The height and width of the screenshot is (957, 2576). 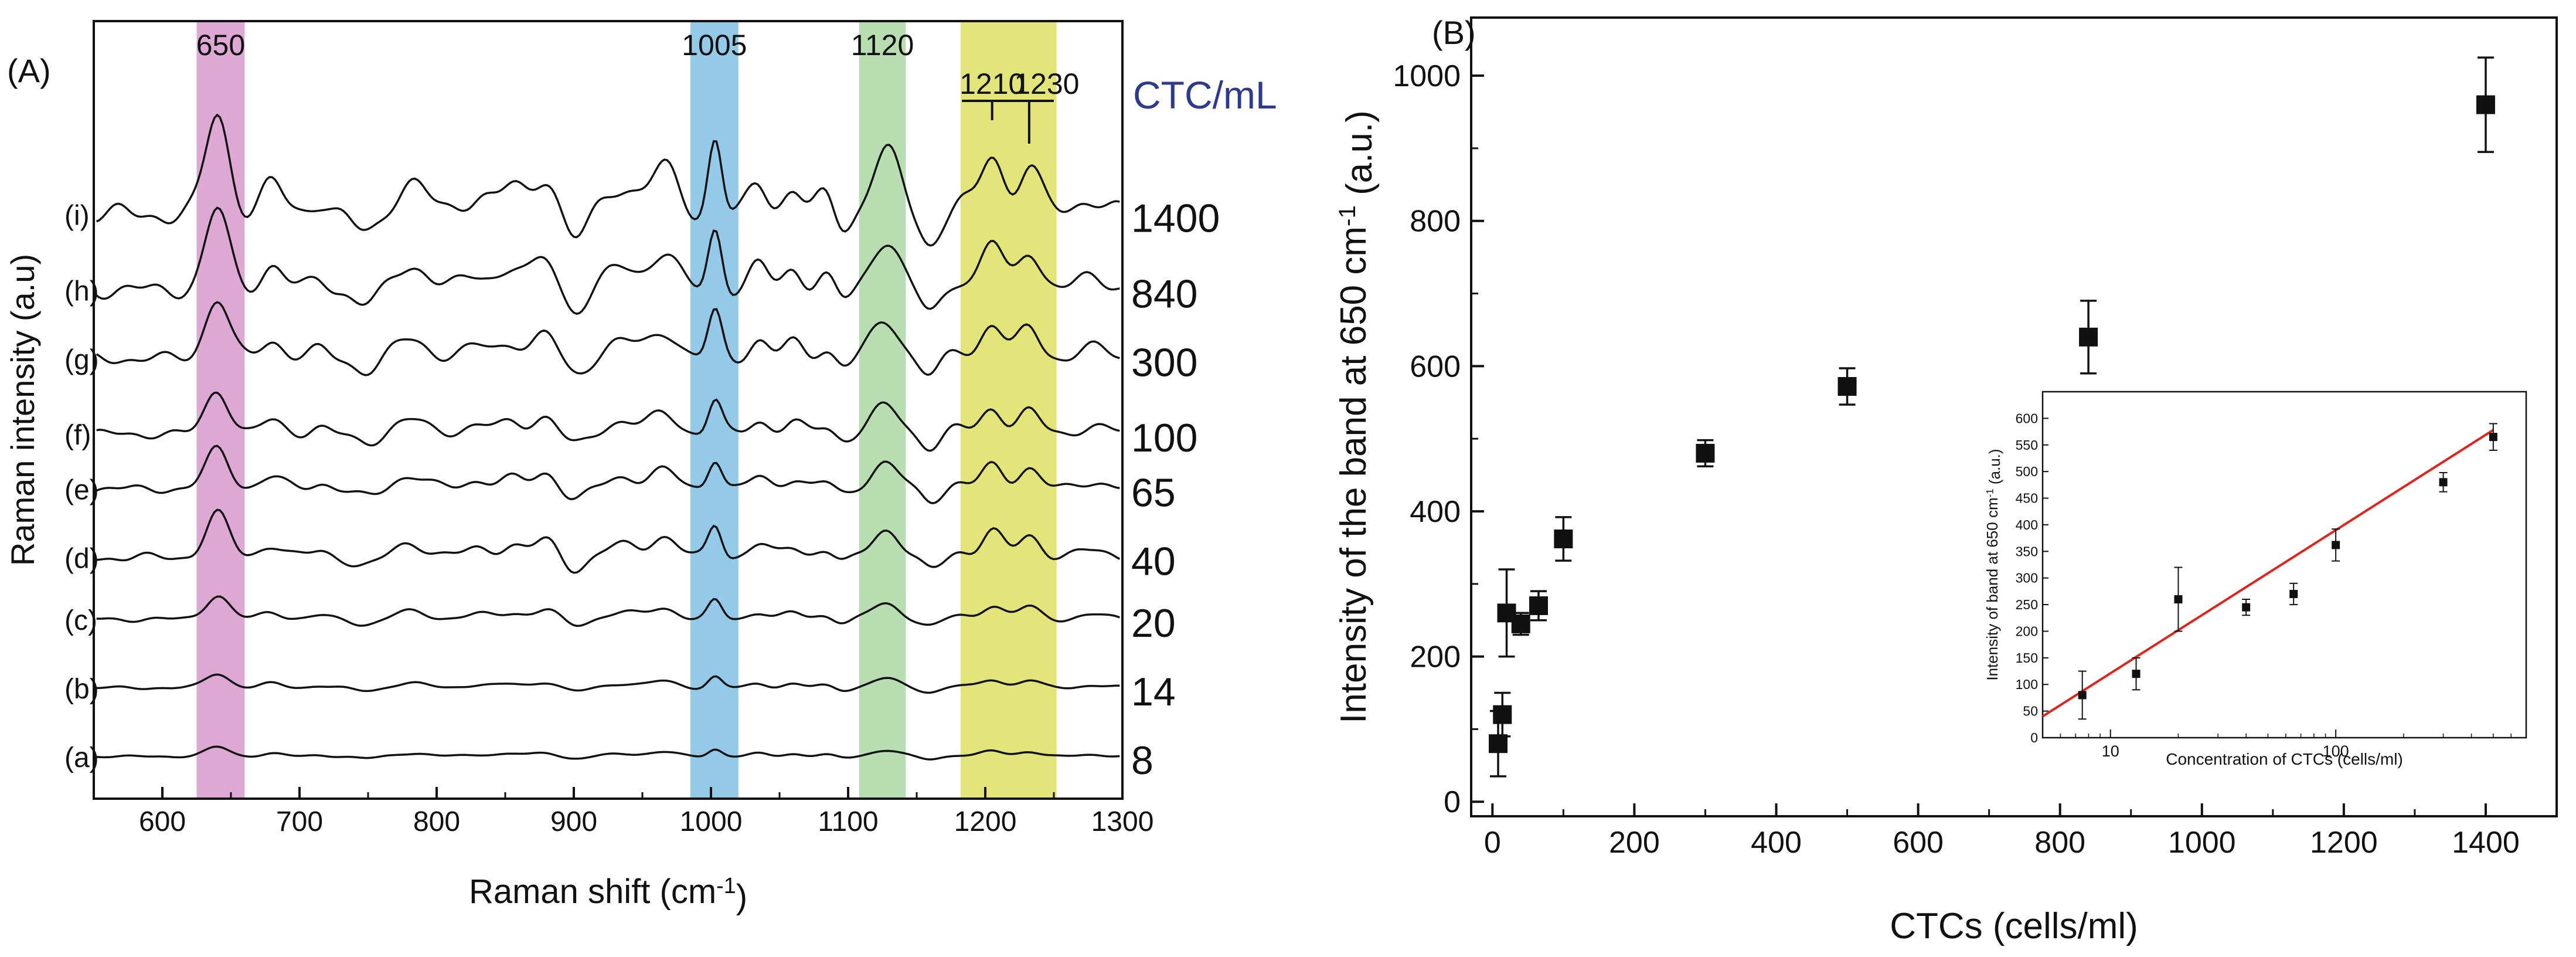 I want to click on y-tick-label: 0, so click(x=1452, y=802).